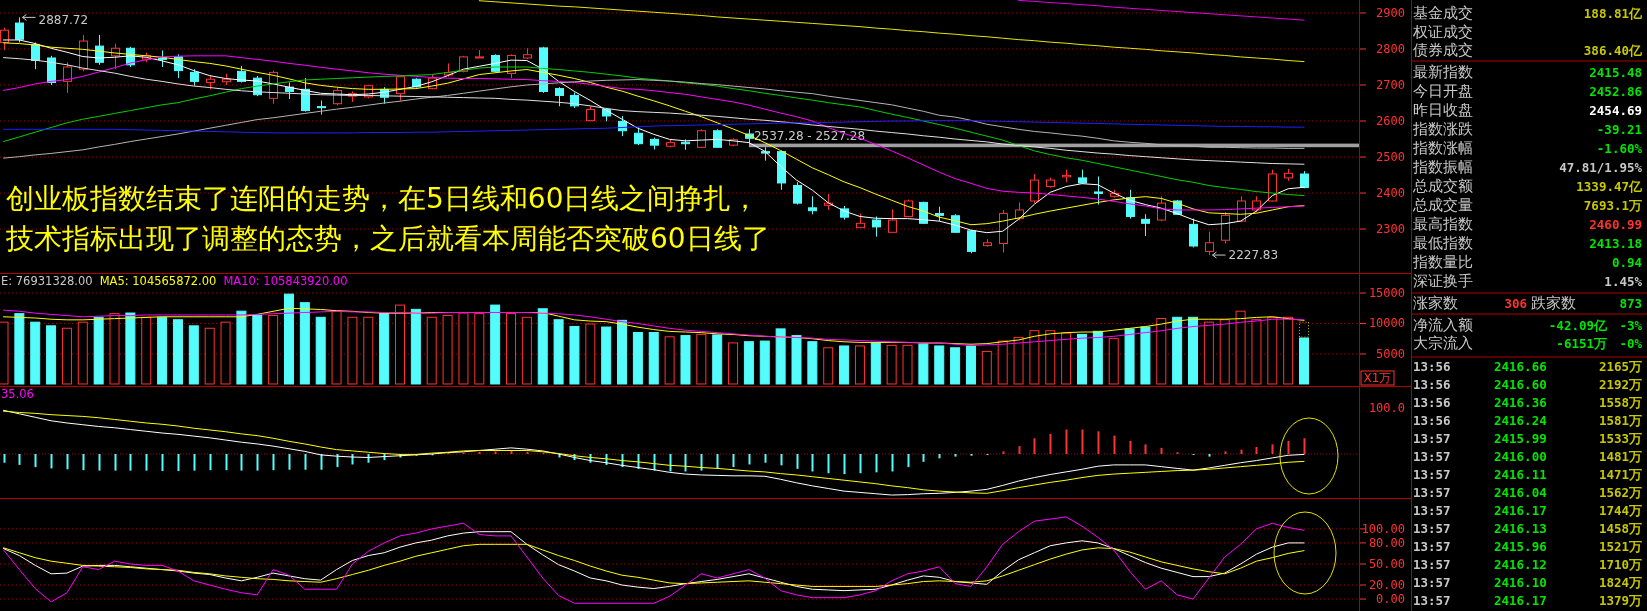  What do you see at coordinates (1520, 456) in the screenshot?
I see `text: 2416.00` at bounding box center [1520, 456].